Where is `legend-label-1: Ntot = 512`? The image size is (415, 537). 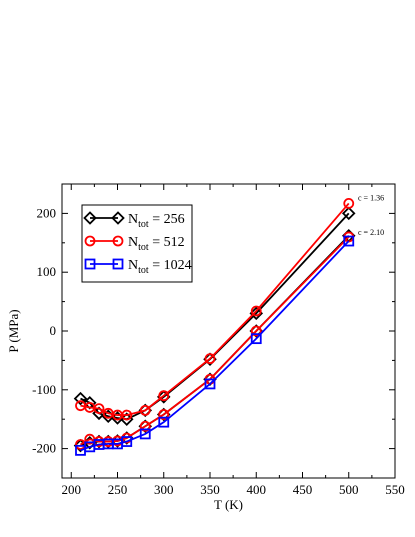 legend-label-1: Ntot = 512 is located at coordinates (156, 244).